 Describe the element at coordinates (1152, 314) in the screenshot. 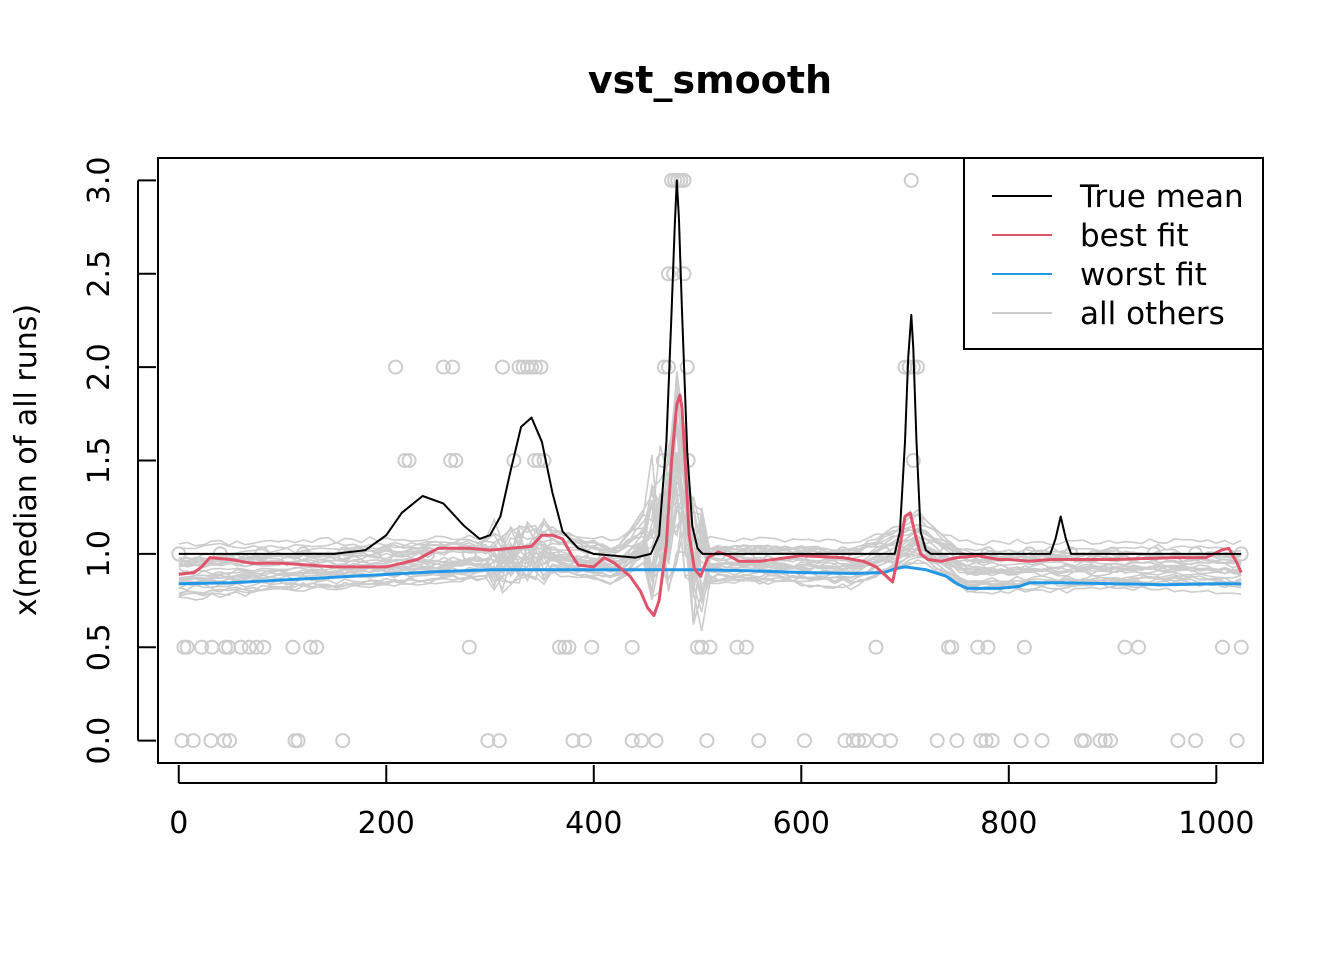

I see `legend-label: all others` at that location.